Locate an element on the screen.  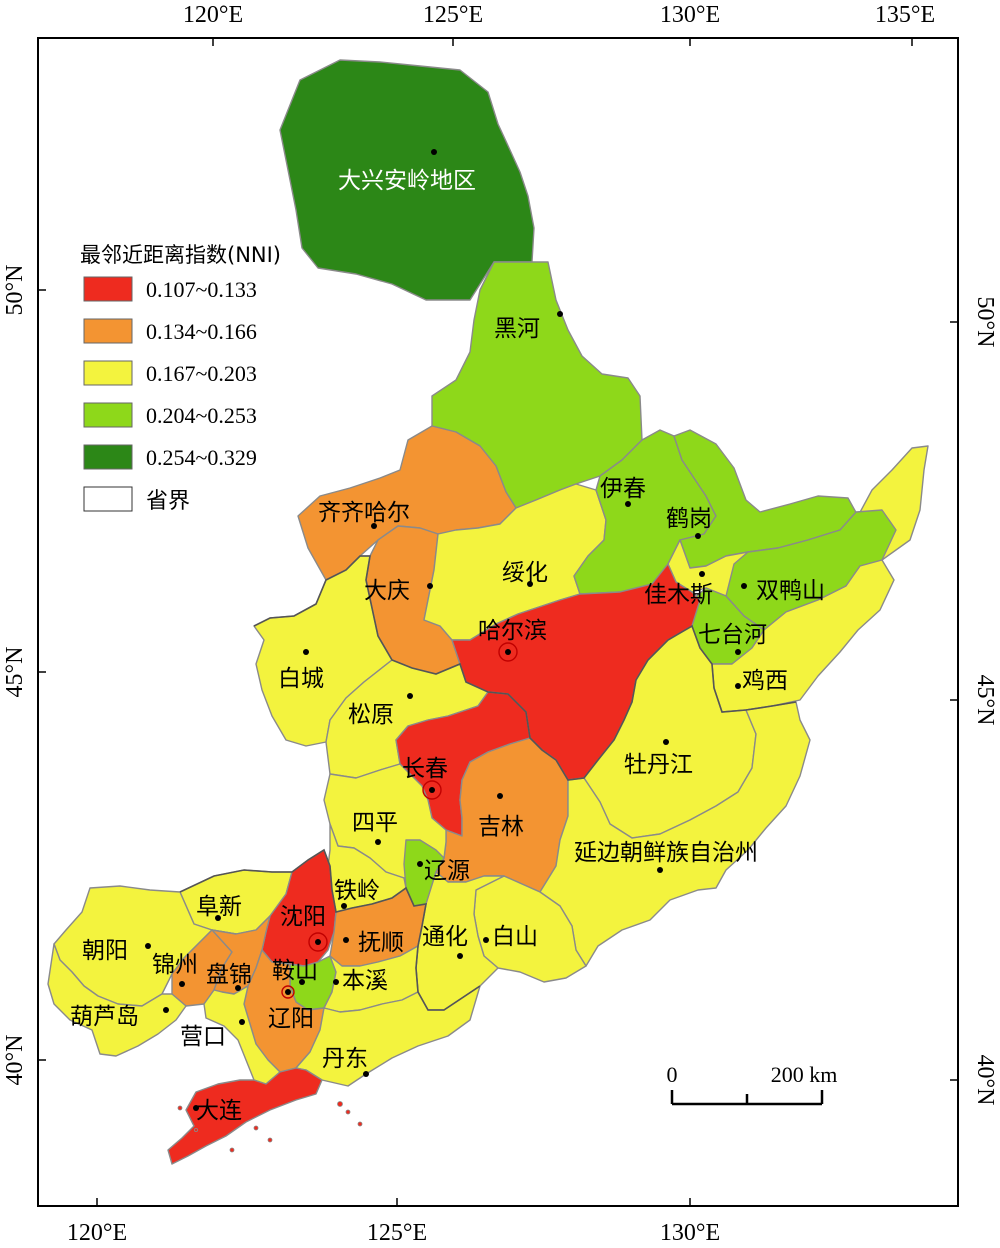
legend-label-3: 0.167~0.203 is located at coordinates (201, 373).